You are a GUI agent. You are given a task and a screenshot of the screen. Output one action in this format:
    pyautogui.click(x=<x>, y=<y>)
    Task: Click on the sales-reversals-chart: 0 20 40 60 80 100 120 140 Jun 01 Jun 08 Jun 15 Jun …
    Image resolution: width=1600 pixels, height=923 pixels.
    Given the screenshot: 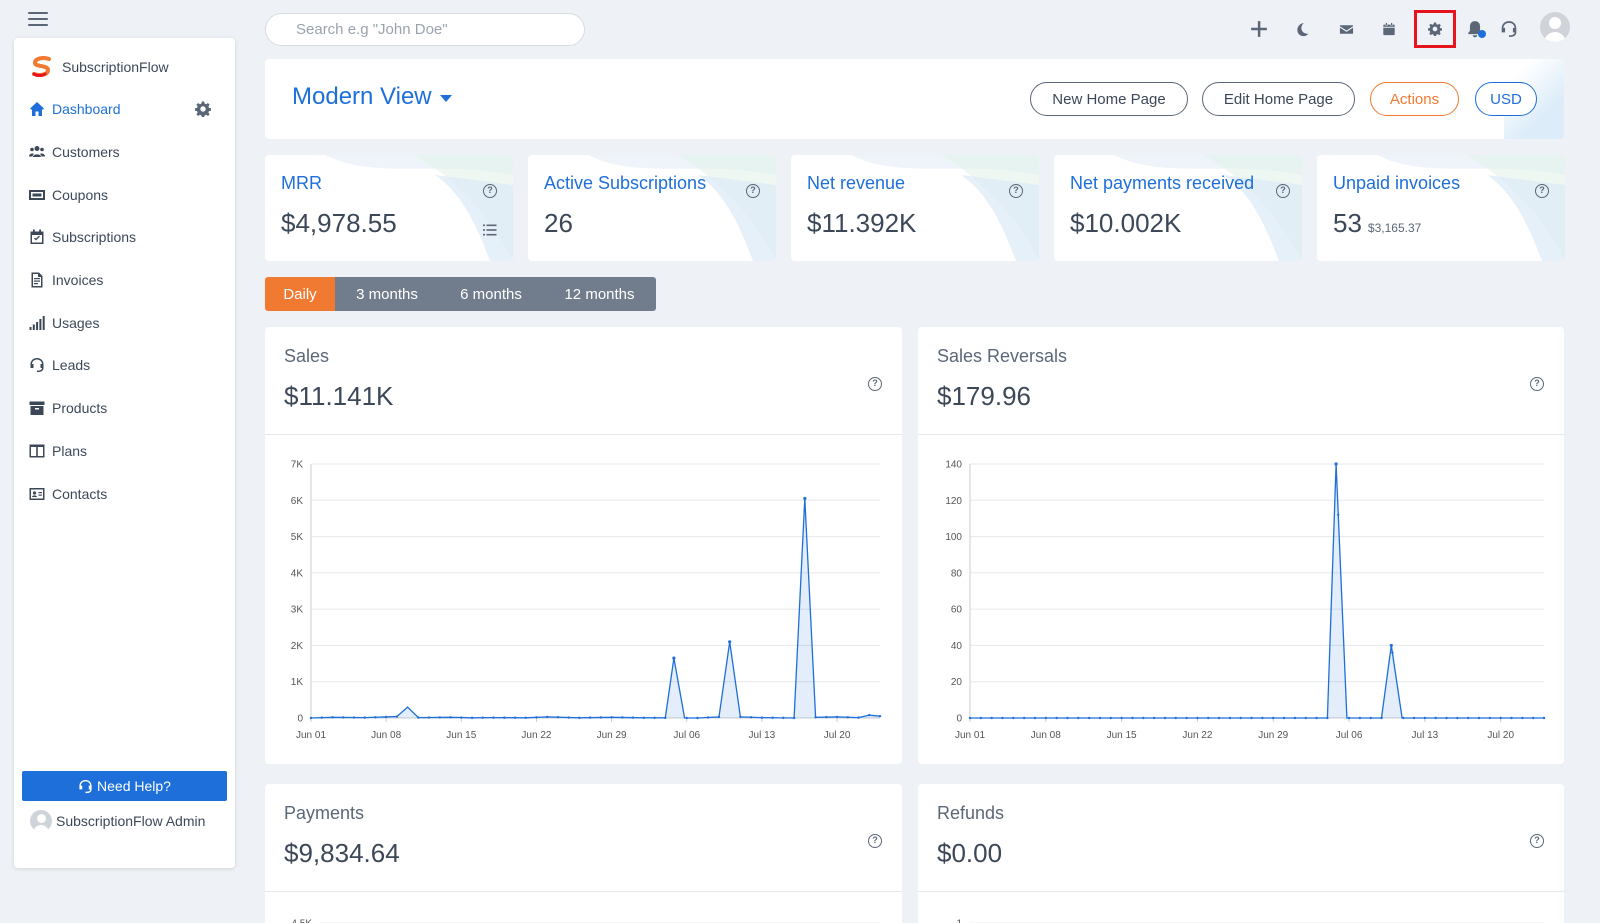 What is the action you would take?
    pyautogui.click(x=1245, y=600)
    